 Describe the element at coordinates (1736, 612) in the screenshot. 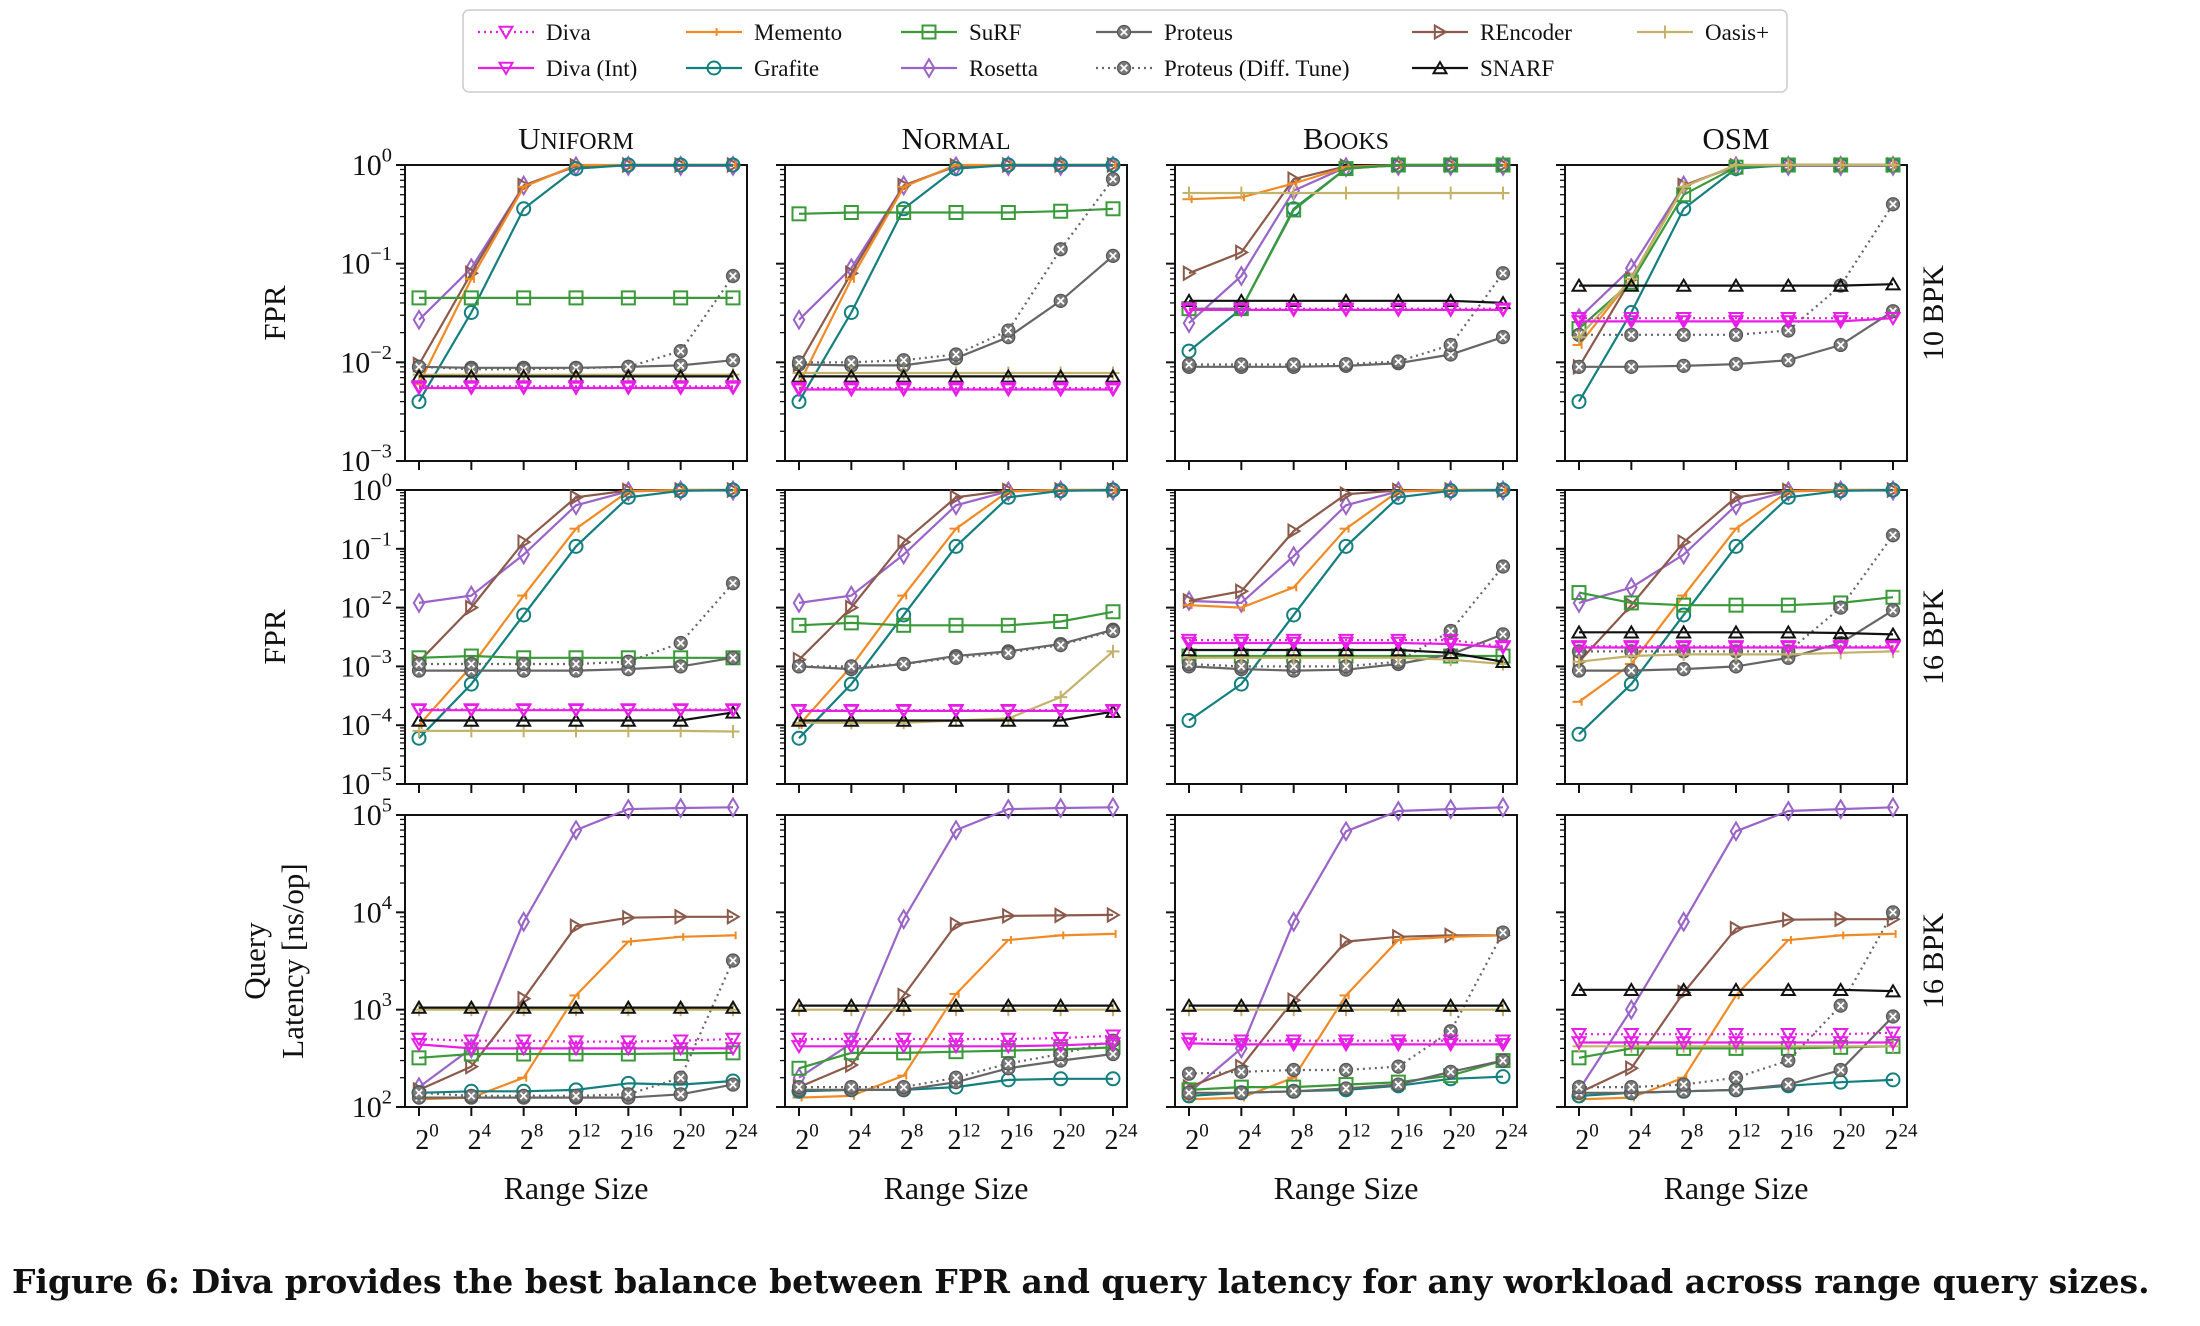

I see `series-grafite` at that location.